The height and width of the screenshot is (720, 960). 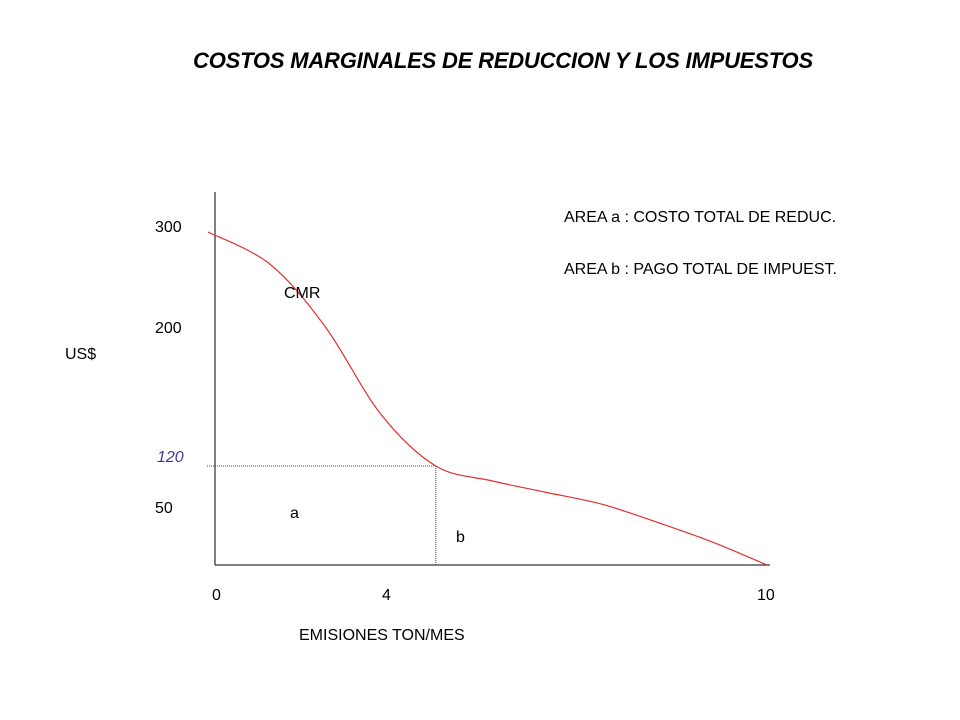 I want to click on annotation-area-b: AREA b : PAGO TOTAL DE IMPUEST., so click(x=700, y=269).